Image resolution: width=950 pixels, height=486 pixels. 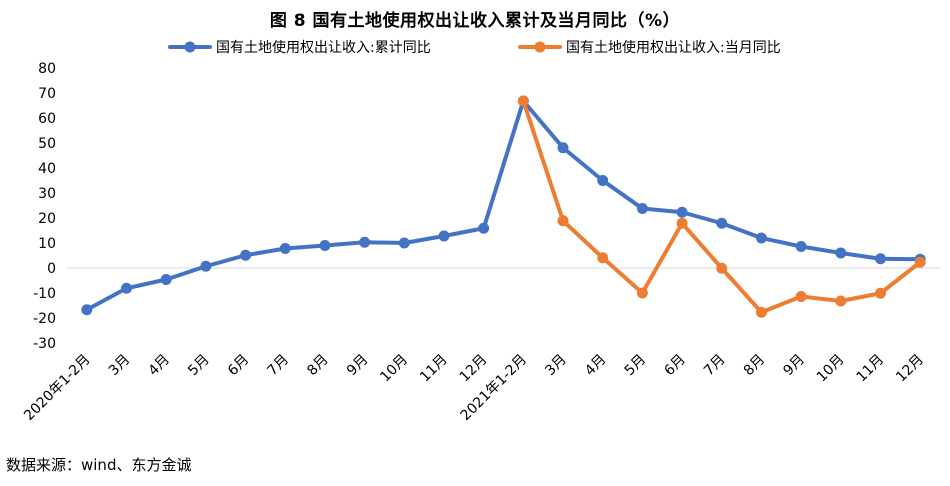 What do you see at coordinates (323, 47) in the screenshot?
I see `legend-label: 国有土地使用权出让收入:累计同比` at bounding box center [323, 47].